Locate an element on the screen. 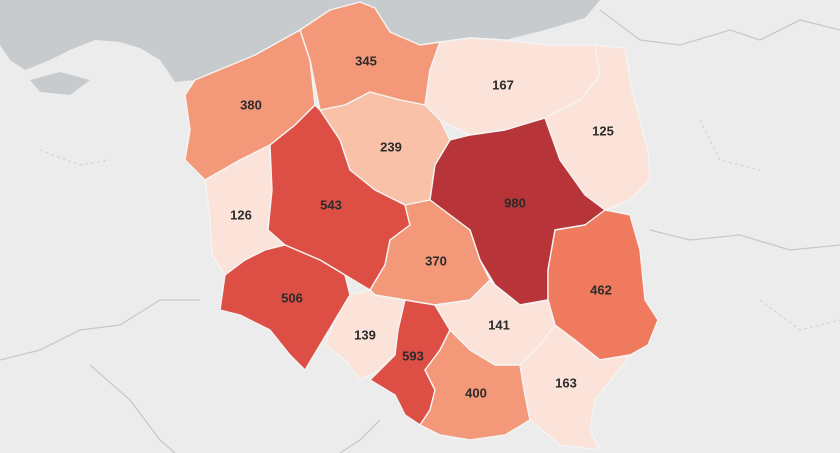 The height and width of the screenshot is (453, 840). region-label: 980 is located at coordinates (515, 203).